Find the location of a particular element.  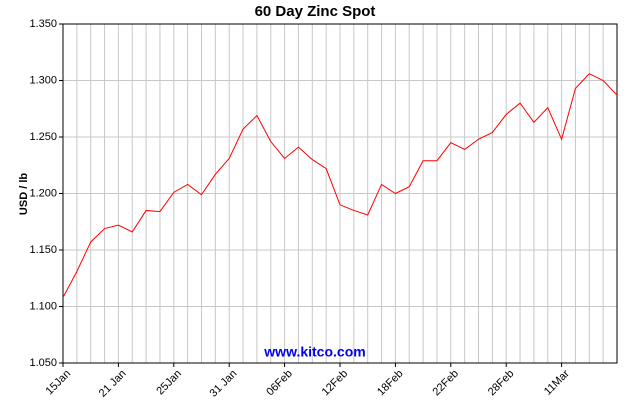

x-tick-label: 06Feb is located at coordinates (279, 383).